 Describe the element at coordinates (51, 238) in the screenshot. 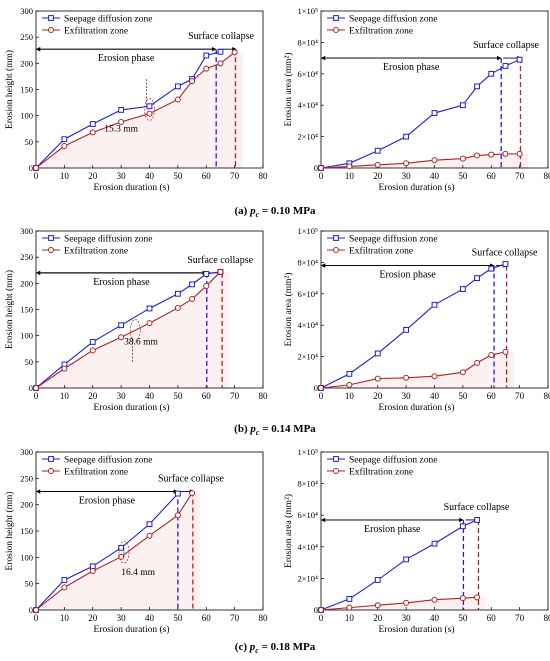

I see `seepage-legend-marker` at that location.